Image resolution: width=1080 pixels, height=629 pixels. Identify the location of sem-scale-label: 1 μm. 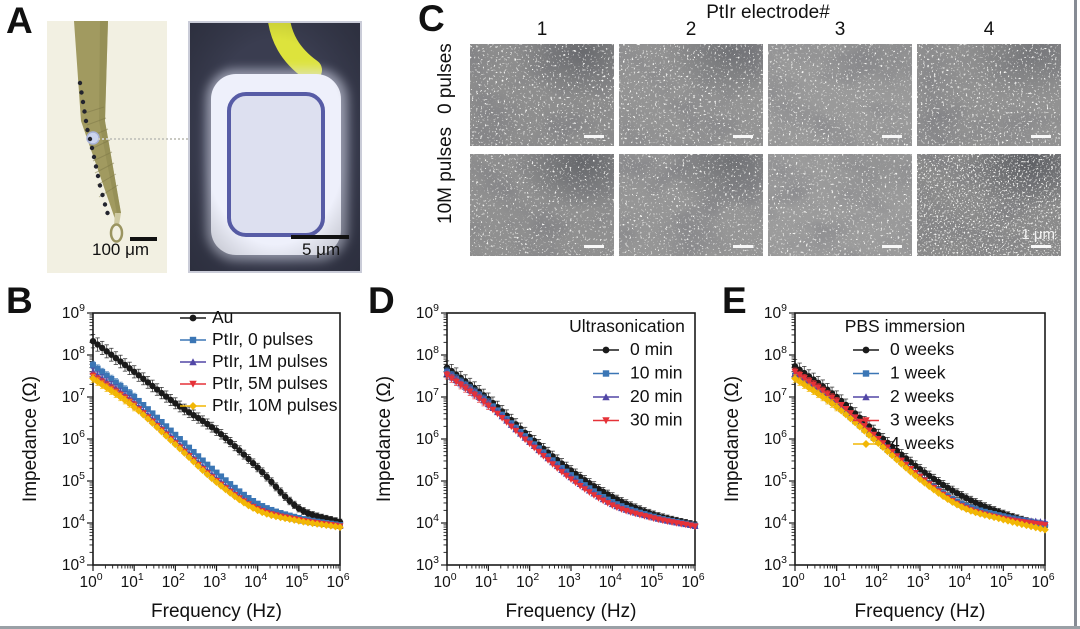
(1038, 234).